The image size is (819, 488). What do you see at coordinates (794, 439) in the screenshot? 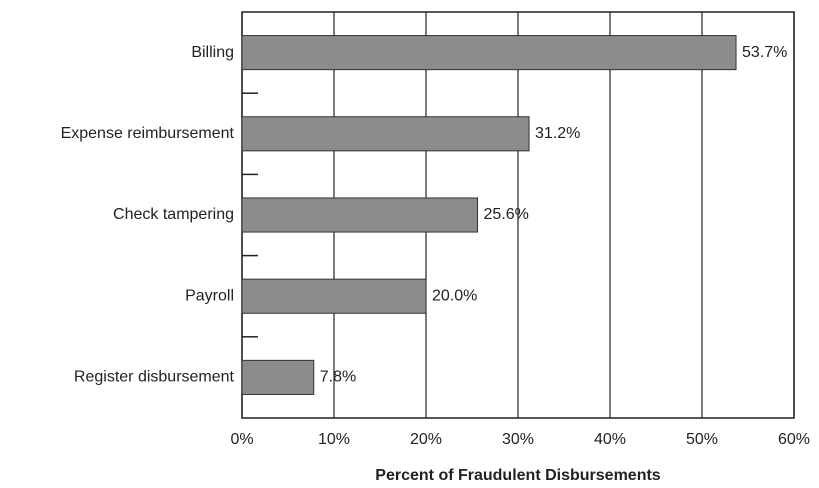
I see `x-tick-label: 60%` at bounding box center [794, 439].